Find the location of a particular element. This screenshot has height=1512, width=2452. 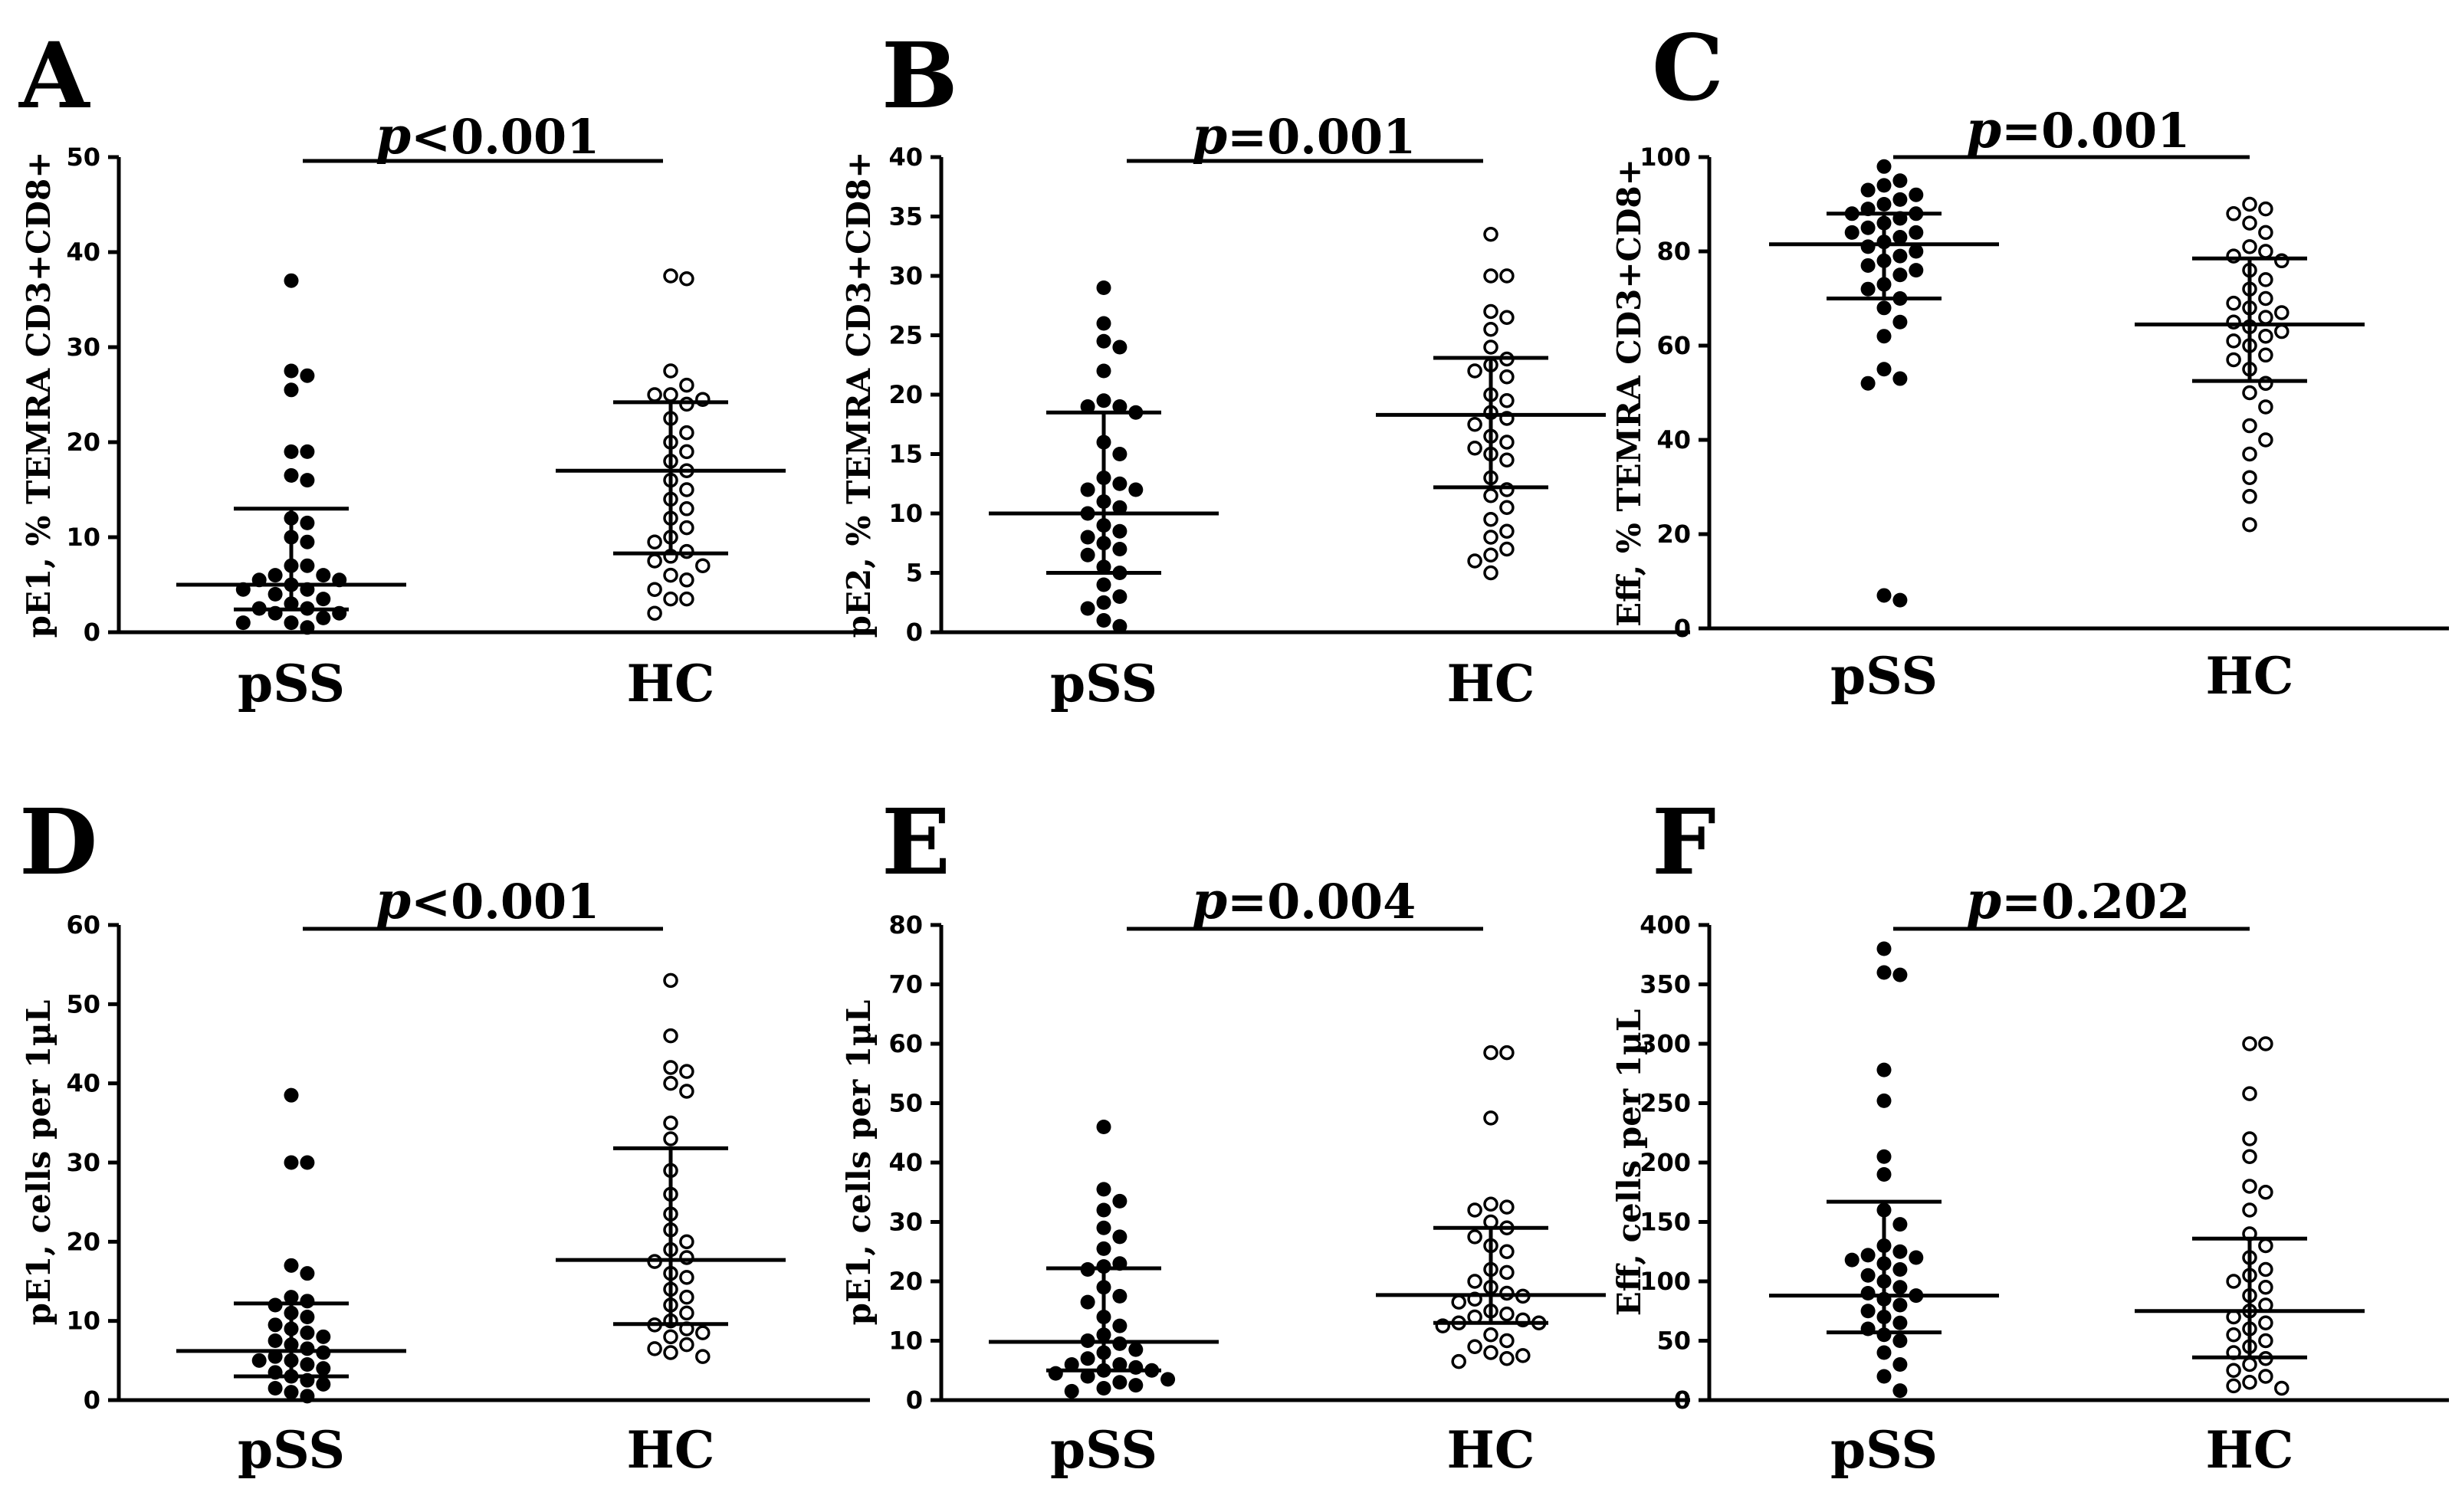

p-symbol: p is located at coordinates (1209, 900).